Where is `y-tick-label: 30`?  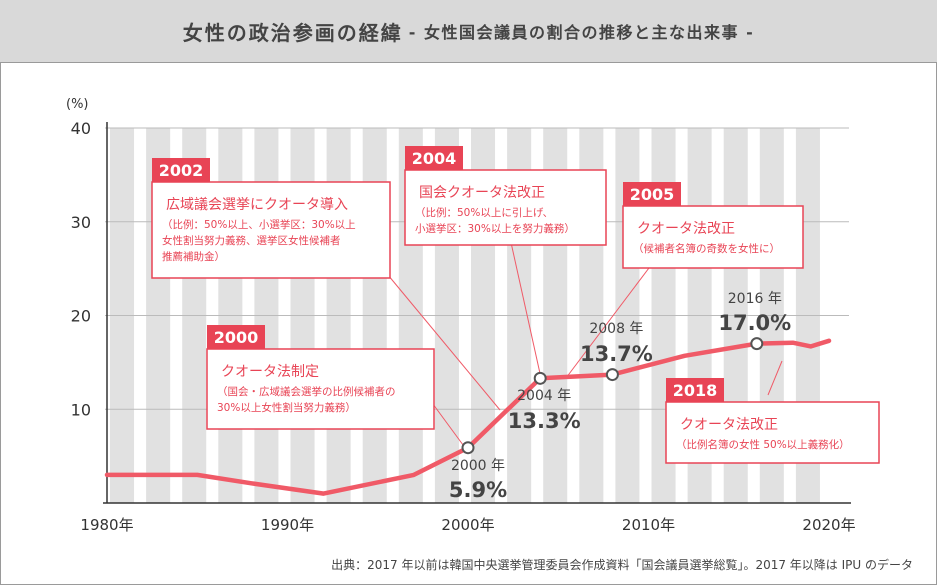 y-tick-label: 30 is located at coordinates (81, 222).